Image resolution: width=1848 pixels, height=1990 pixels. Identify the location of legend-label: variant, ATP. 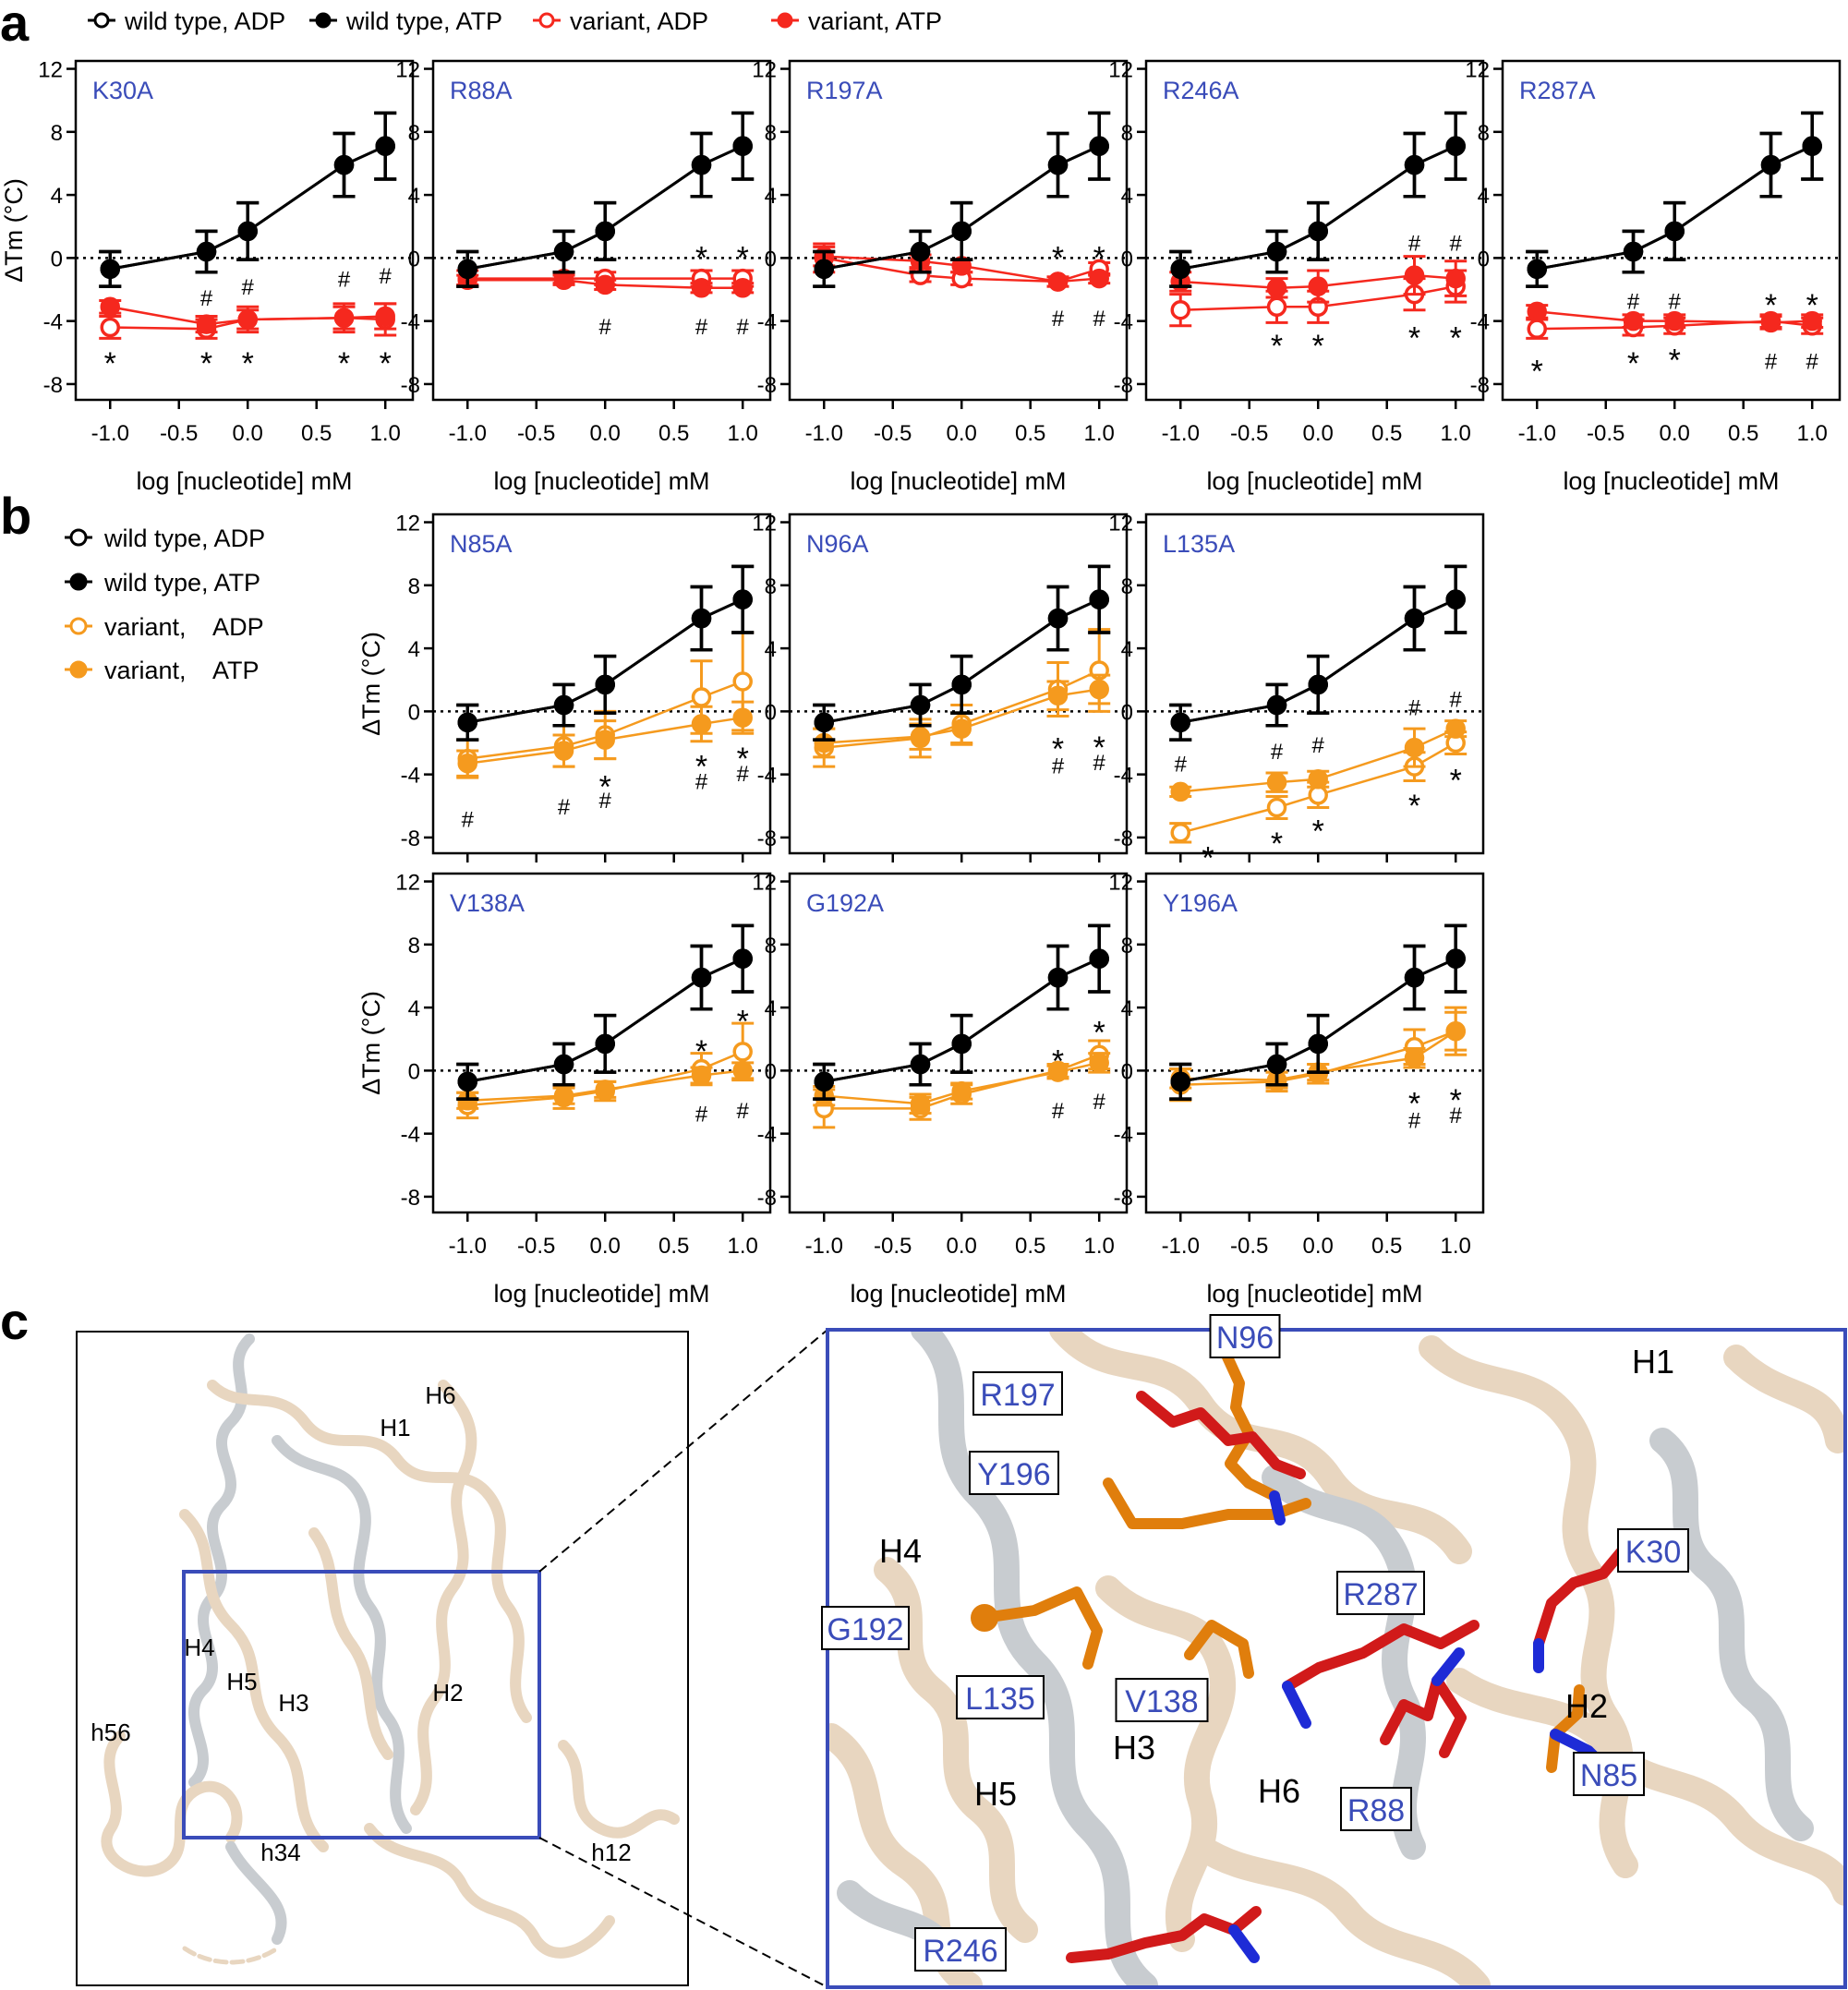
(182, 671).